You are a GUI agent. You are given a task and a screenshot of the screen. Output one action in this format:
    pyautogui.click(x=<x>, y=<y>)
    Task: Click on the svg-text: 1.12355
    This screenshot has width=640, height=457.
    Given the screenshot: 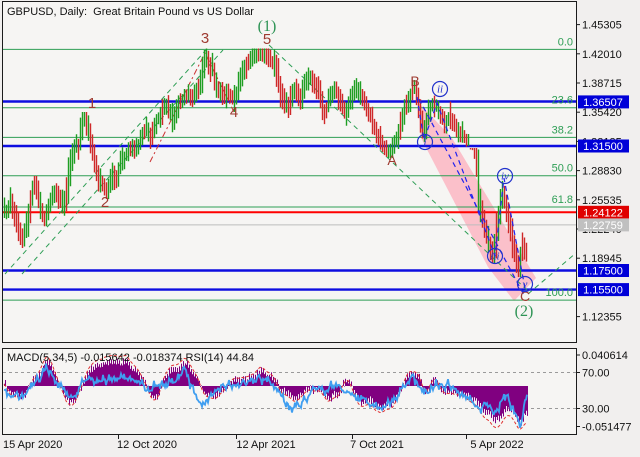 What is the action you would take?
    pyautogui.click(x=602, y=318)
    